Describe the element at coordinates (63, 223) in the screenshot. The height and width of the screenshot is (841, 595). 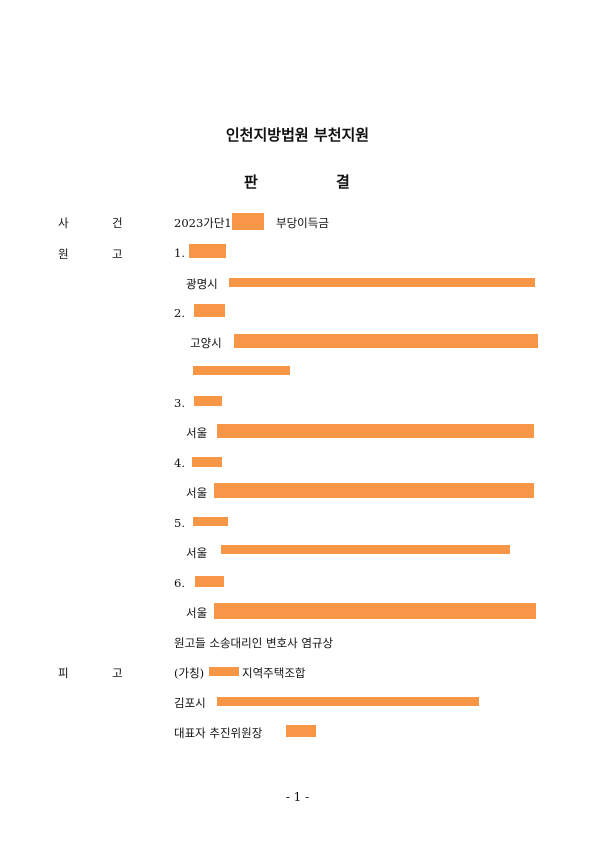
I see `case-label-1: 사` at that location.